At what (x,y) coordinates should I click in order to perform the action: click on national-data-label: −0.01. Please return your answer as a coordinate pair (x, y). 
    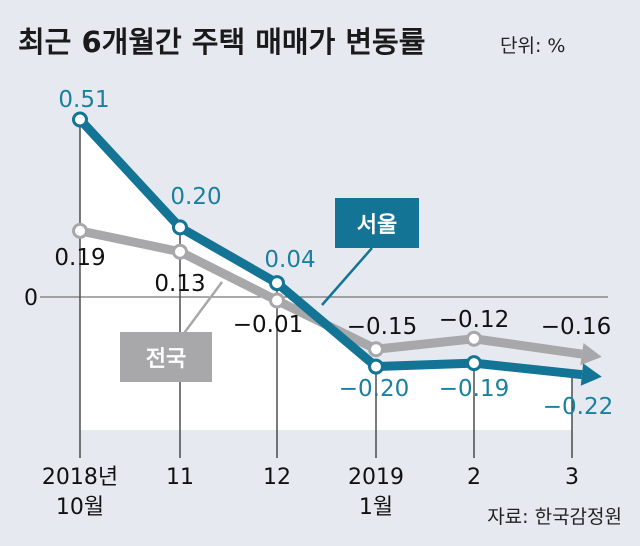
    Looking at the image, I should click on (268, 325).